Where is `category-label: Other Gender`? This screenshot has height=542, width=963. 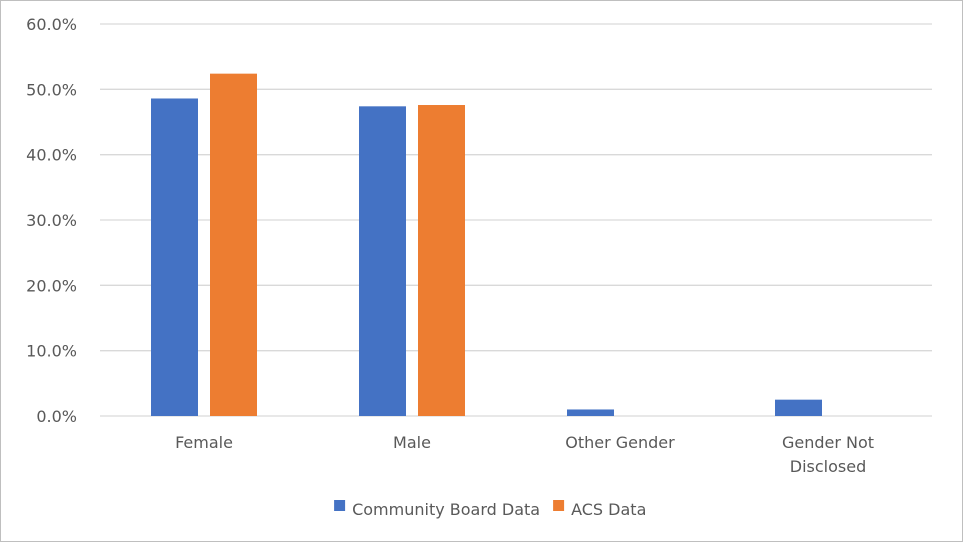 category-label: Other Gender is located at coordinates (620, 442).